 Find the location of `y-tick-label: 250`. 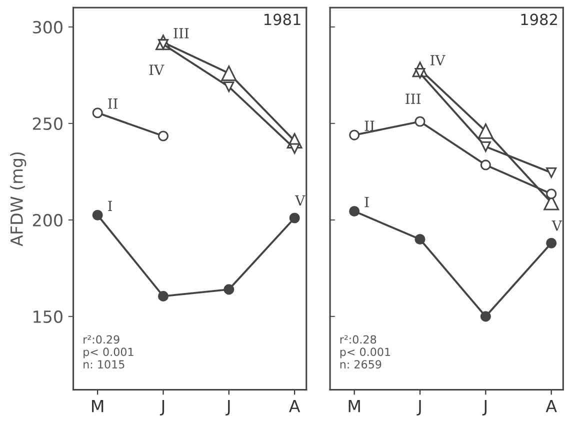

y-tick-label: 250 is located at coordinates (47, 123).